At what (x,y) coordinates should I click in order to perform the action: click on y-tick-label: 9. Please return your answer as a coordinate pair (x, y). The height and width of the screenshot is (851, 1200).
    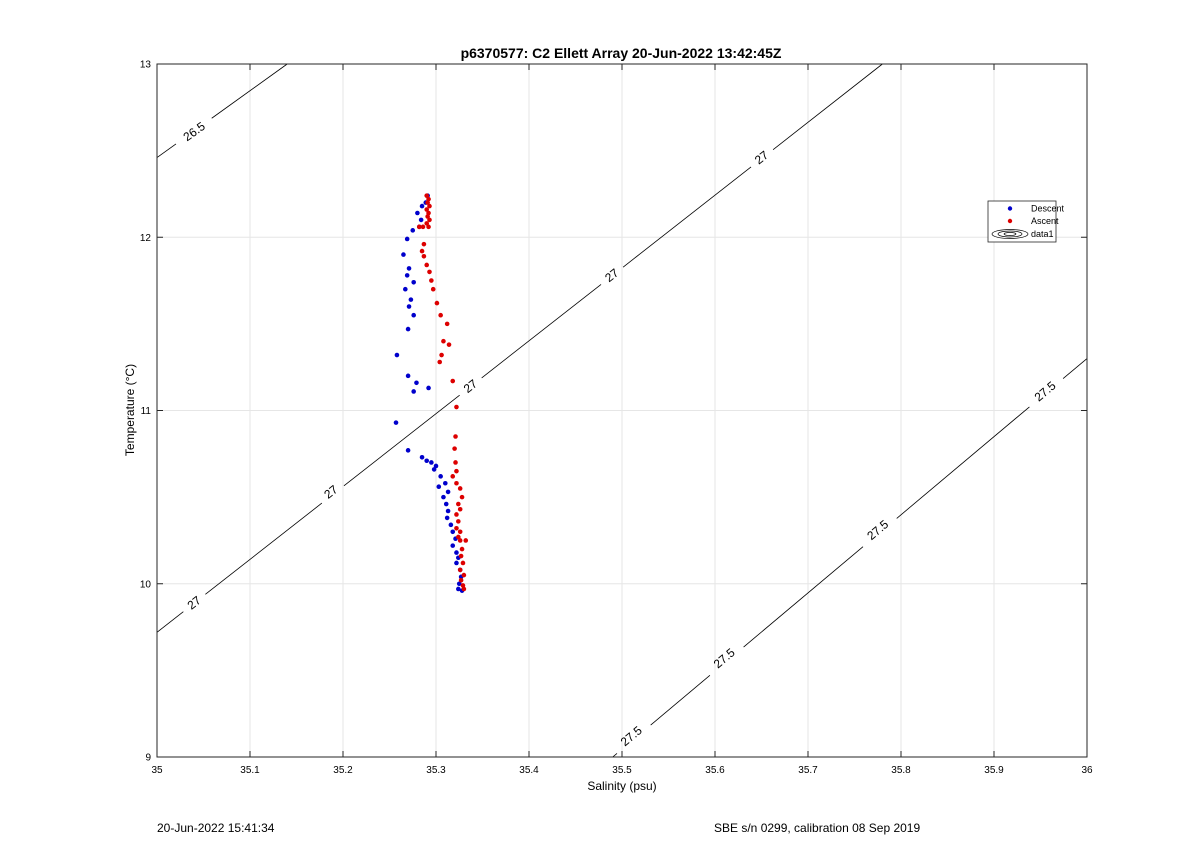
    Looking at the image, I should click on (148, 758).